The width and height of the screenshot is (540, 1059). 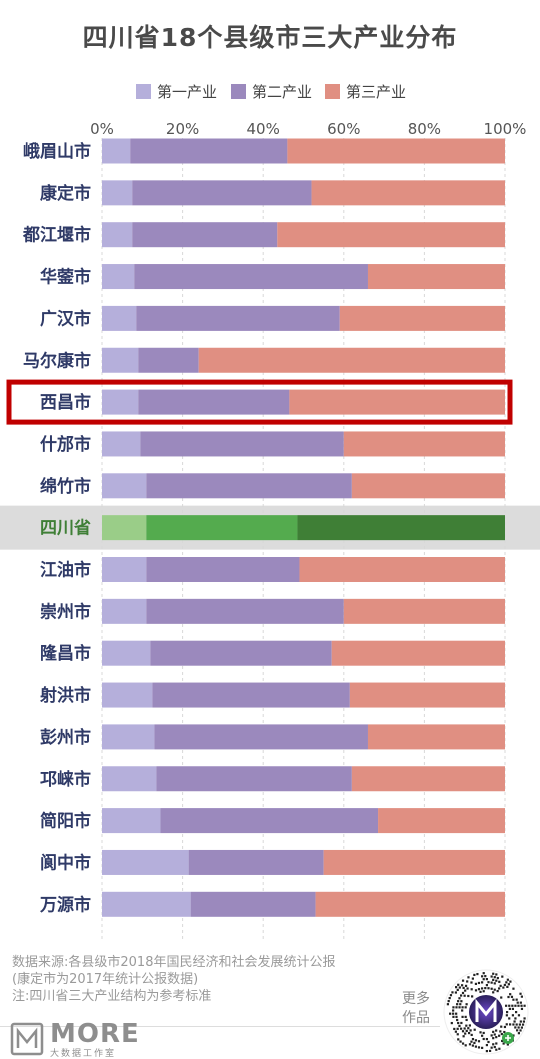 I want to click on category-label: 西昌市, so click(x=65, y=402).